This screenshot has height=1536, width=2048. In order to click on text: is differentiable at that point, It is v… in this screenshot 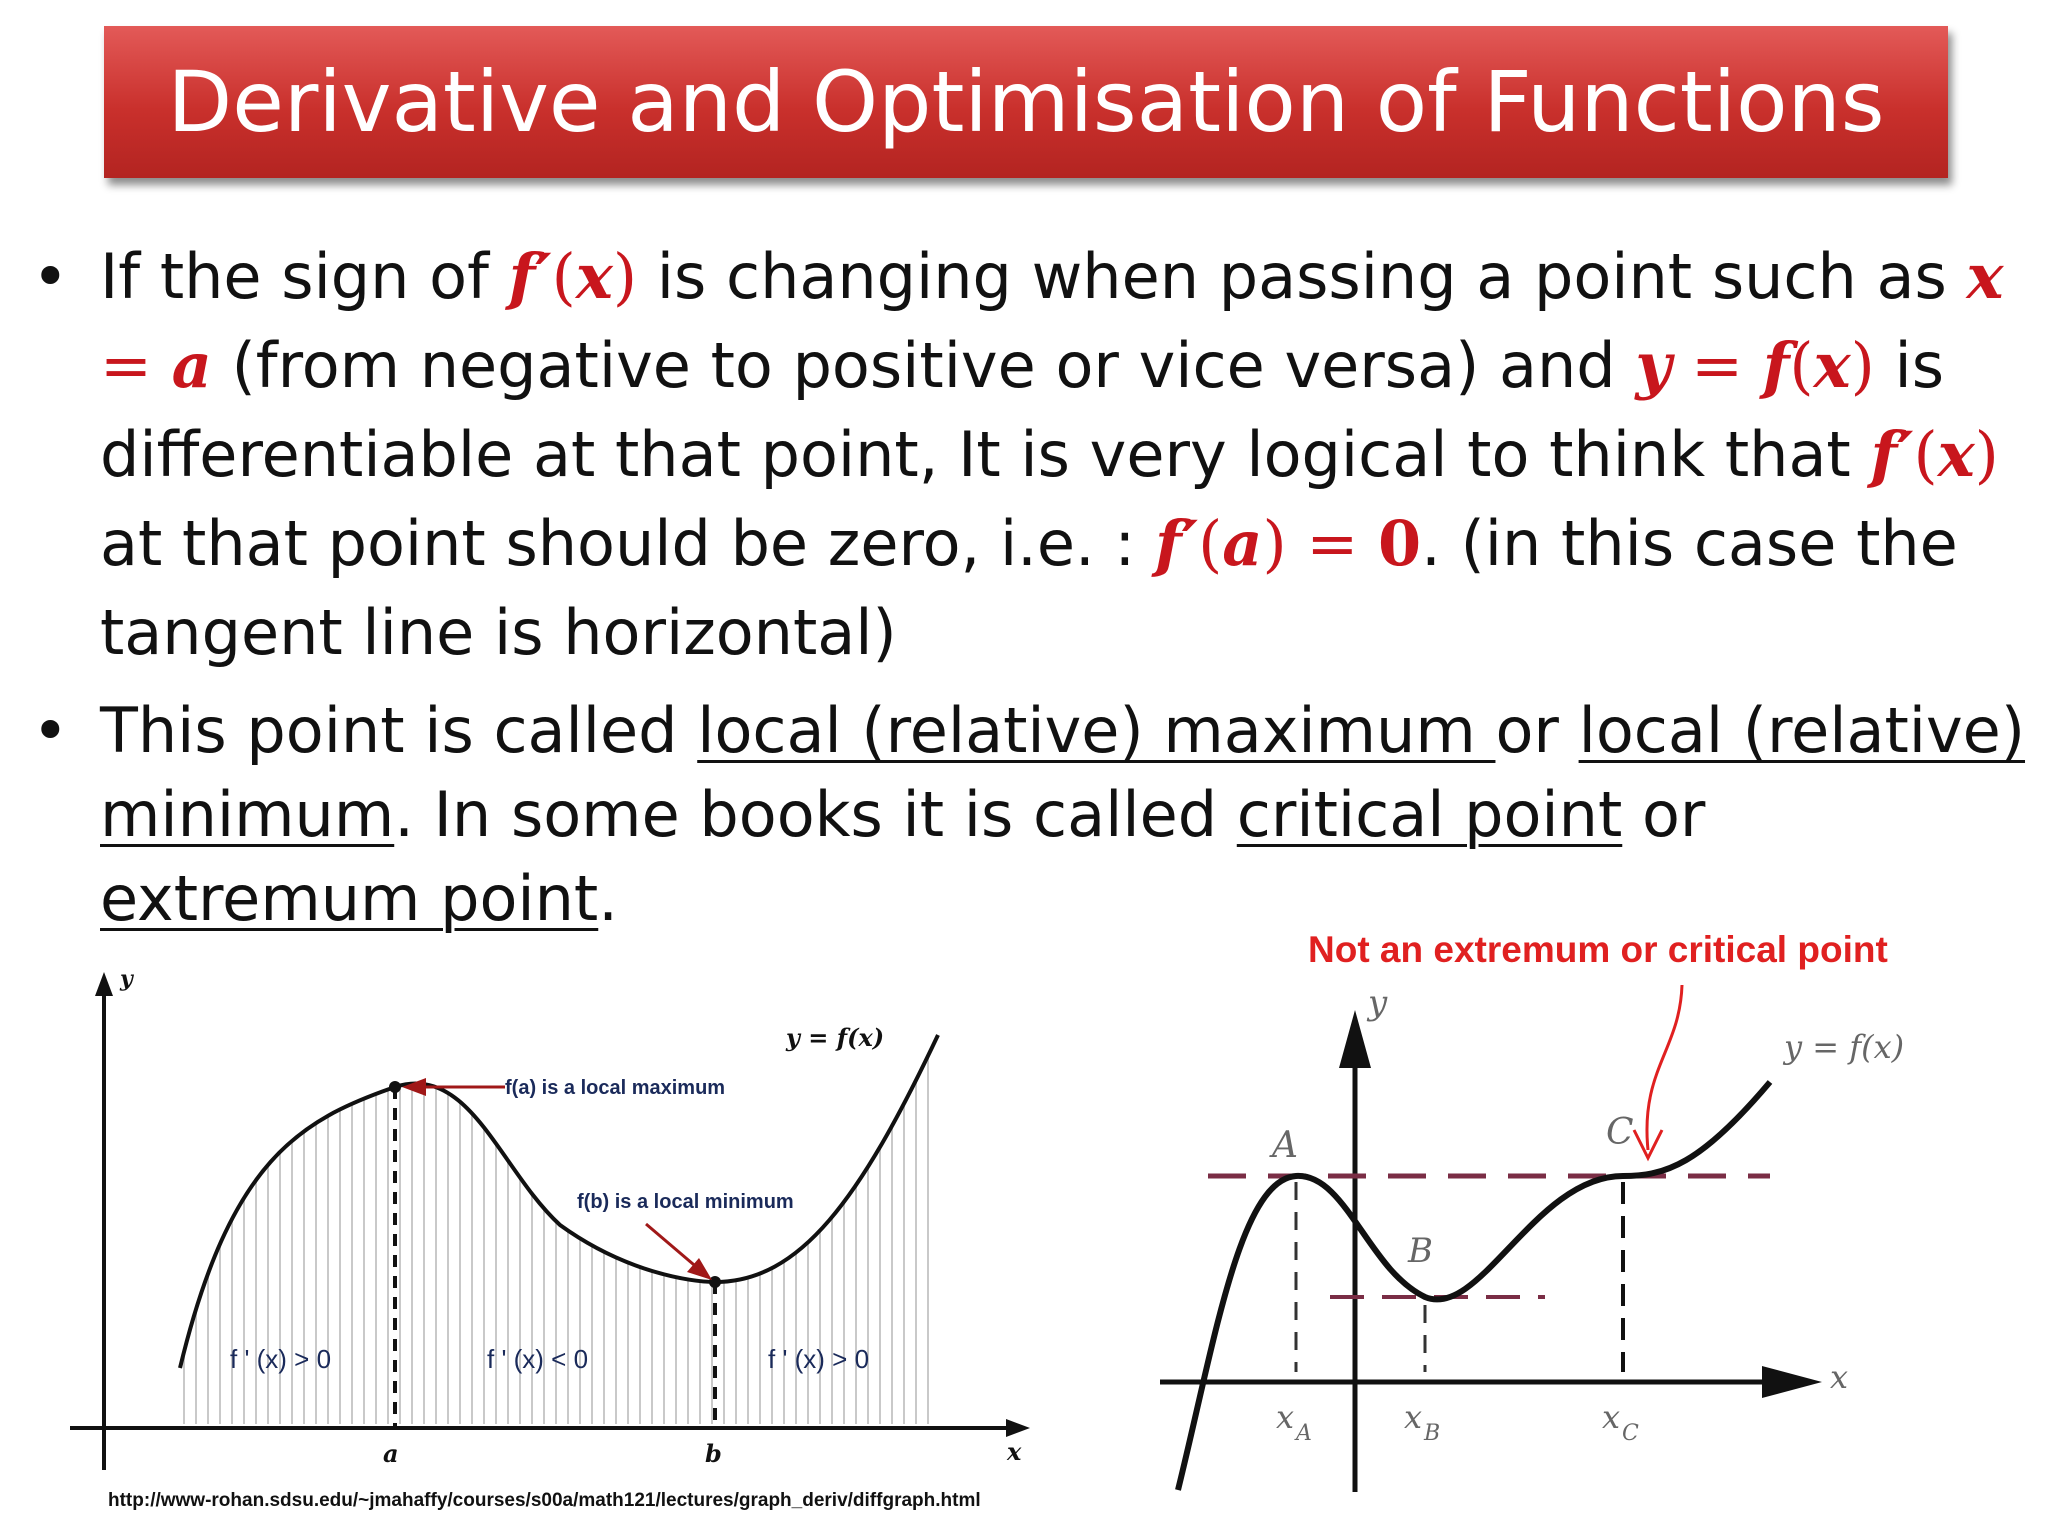, I will do `click(1022, 410)`.